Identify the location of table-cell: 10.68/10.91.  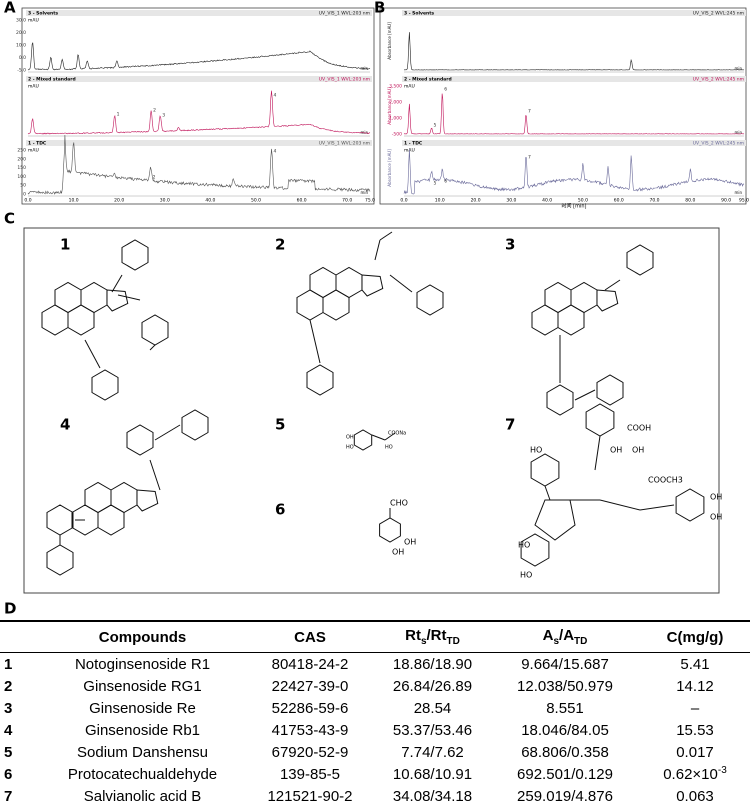
(432, 774).